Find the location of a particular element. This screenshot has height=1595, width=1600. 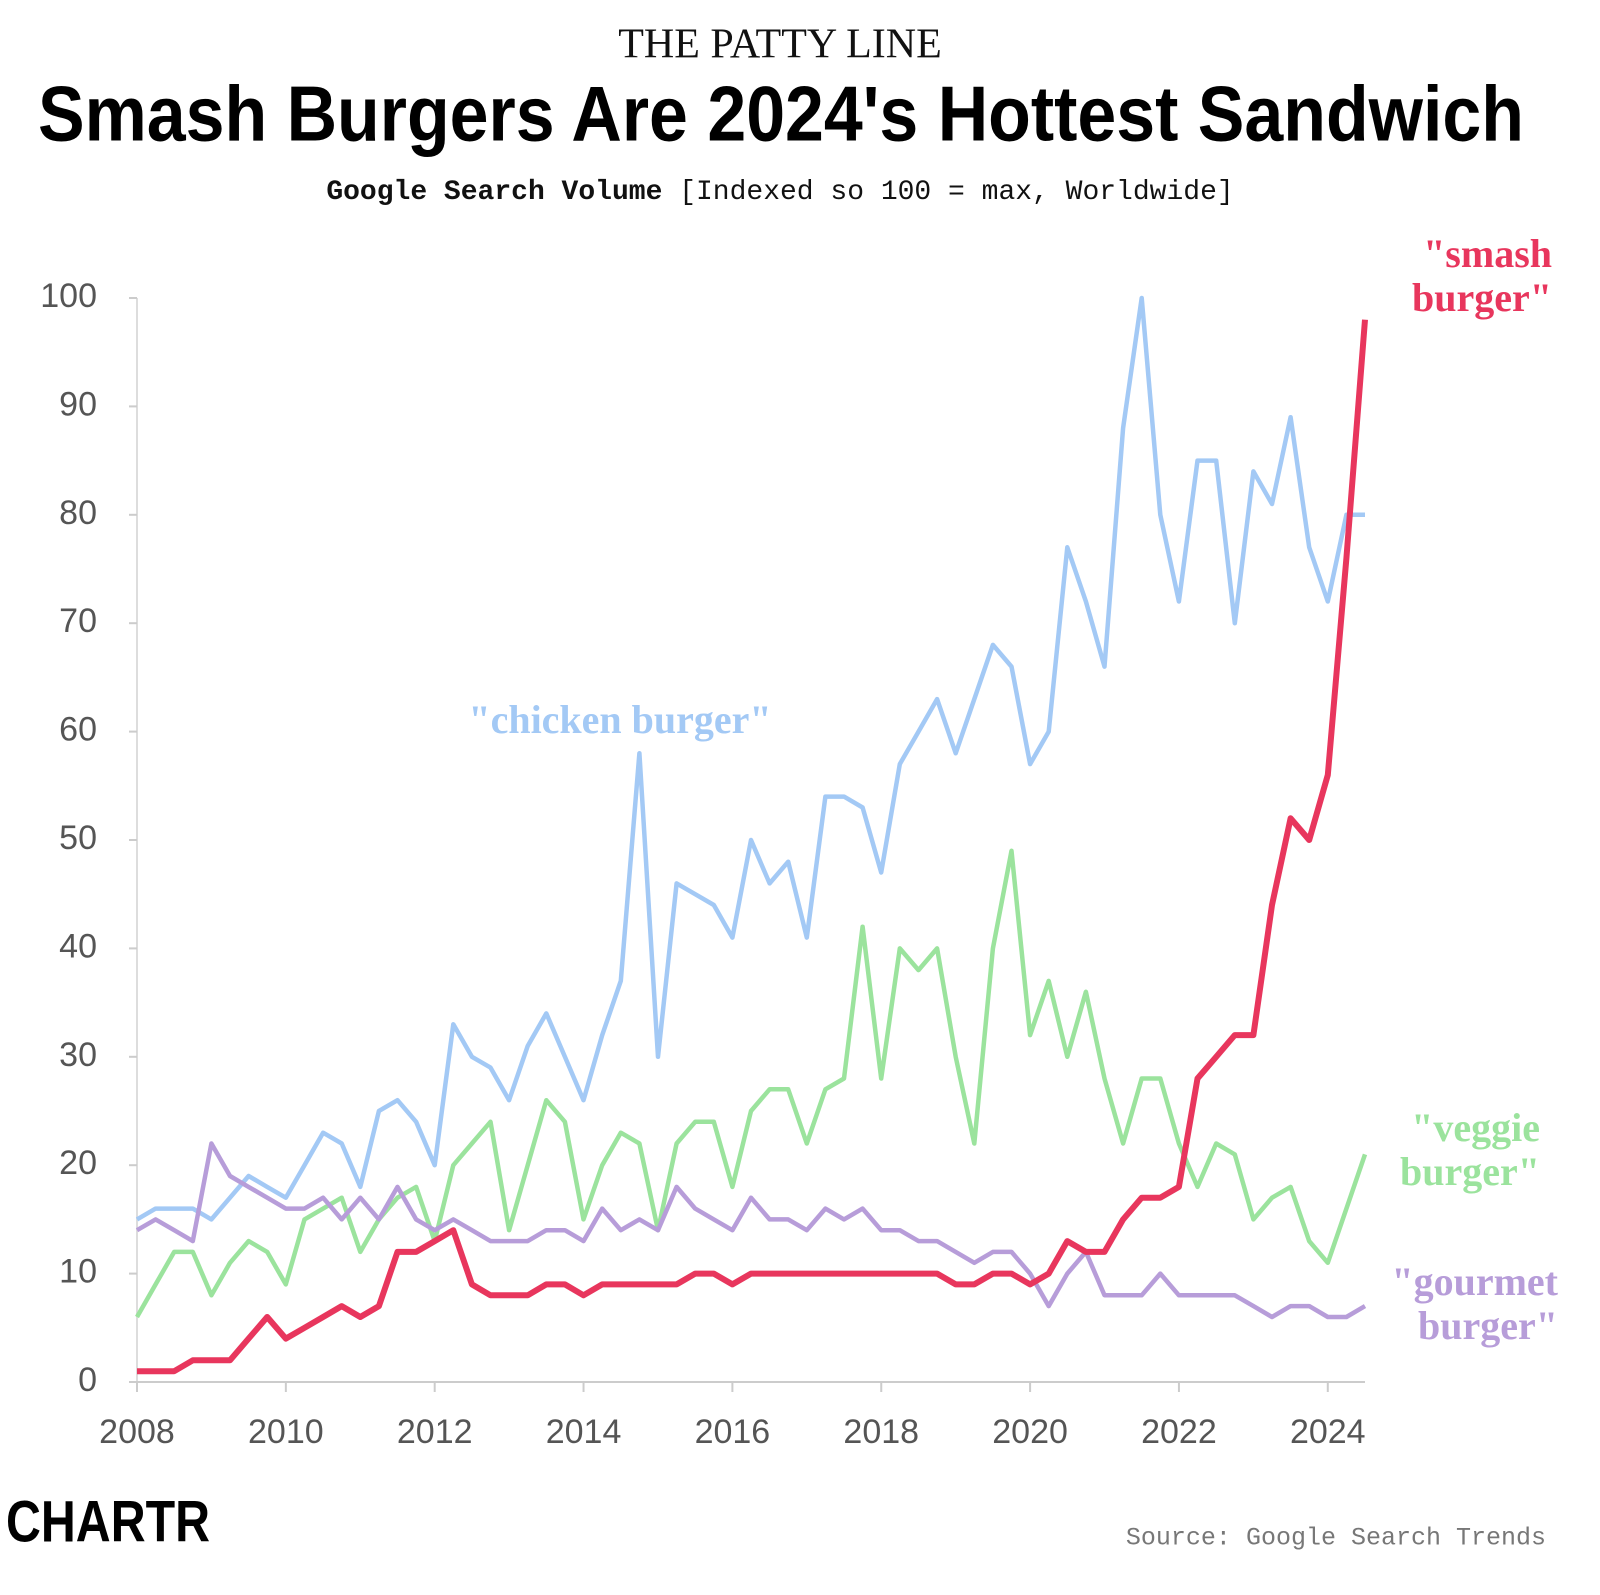

series-label: "chicken burger" is located at coordinates (620, 719).